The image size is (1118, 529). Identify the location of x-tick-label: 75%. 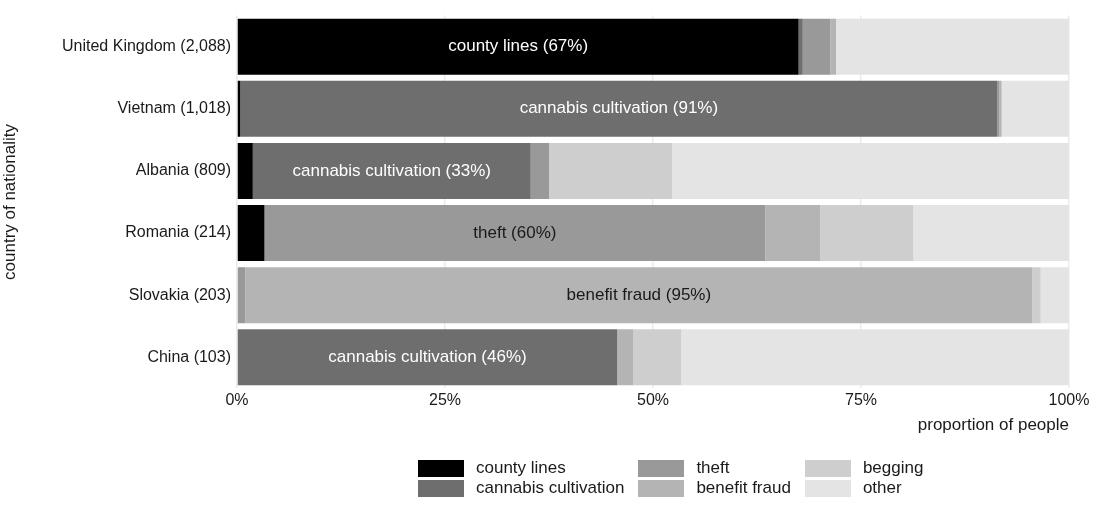
(861, 400).